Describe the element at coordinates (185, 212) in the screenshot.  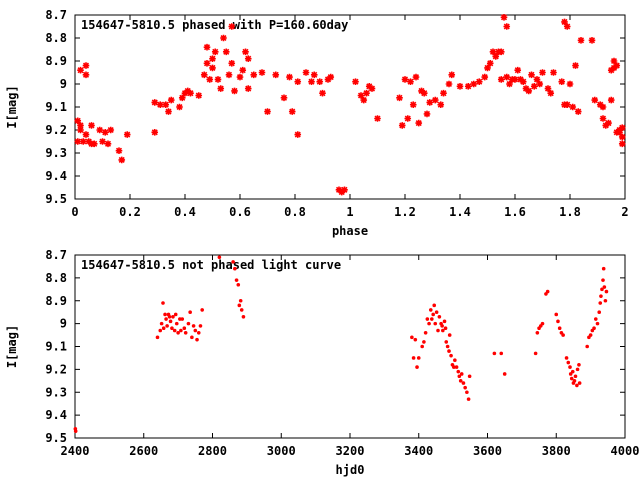
I see `x-tick-label: 0.4` at that location.